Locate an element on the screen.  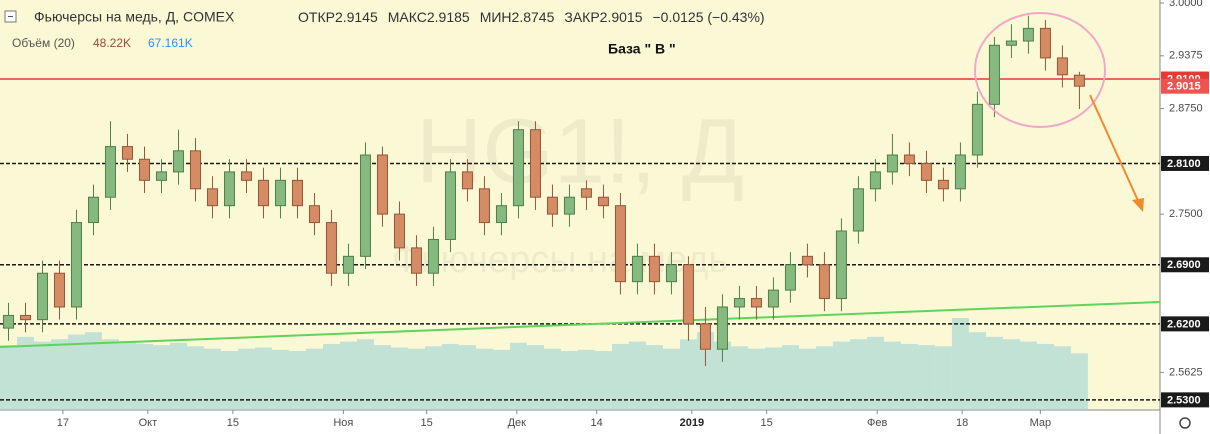
ohlc-value: 2.8745 is located at coordinates (533, 17).